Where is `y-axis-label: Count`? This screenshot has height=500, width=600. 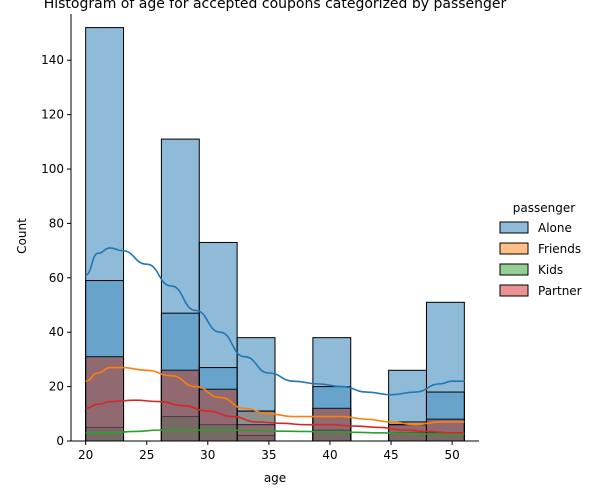 y-axis-label: Count is located at coordinates (22, 236).